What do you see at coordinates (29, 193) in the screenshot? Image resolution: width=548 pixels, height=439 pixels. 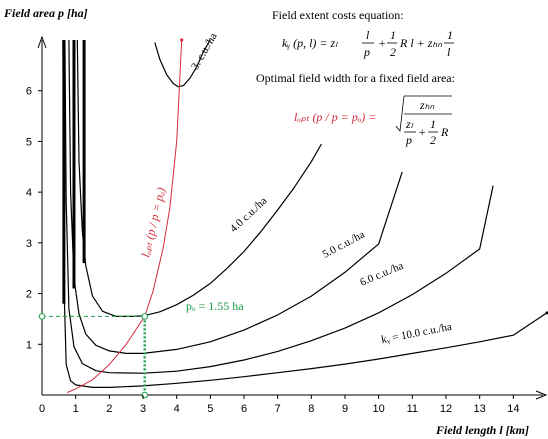 I see `y-tick-label: 4` at bounding box center [29, 193].